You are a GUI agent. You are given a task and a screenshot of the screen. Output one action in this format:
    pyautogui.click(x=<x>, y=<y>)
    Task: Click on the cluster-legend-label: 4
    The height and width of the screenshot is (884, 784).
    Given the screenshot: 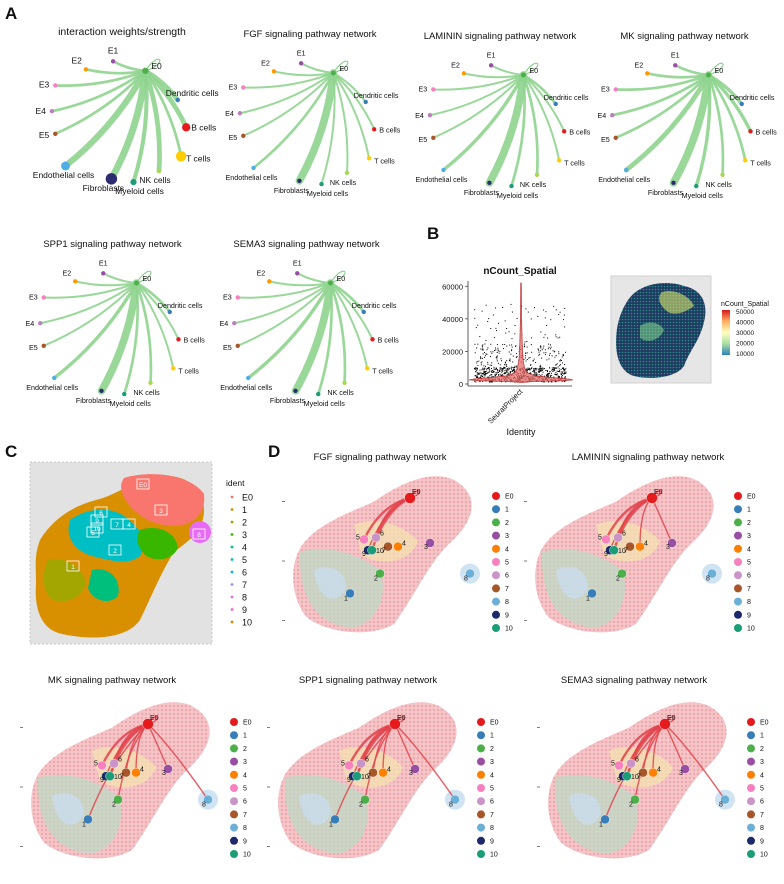 What is the action you would take?
    pyautogui.click(x=244, y=548)
    